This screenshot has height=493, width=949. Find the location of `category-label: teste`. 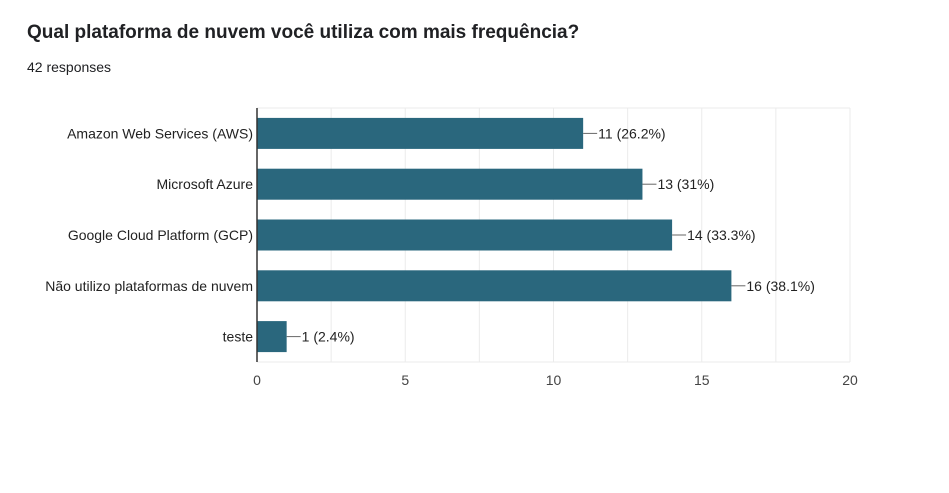

category-label: teste is located at coordinates (238, 337).